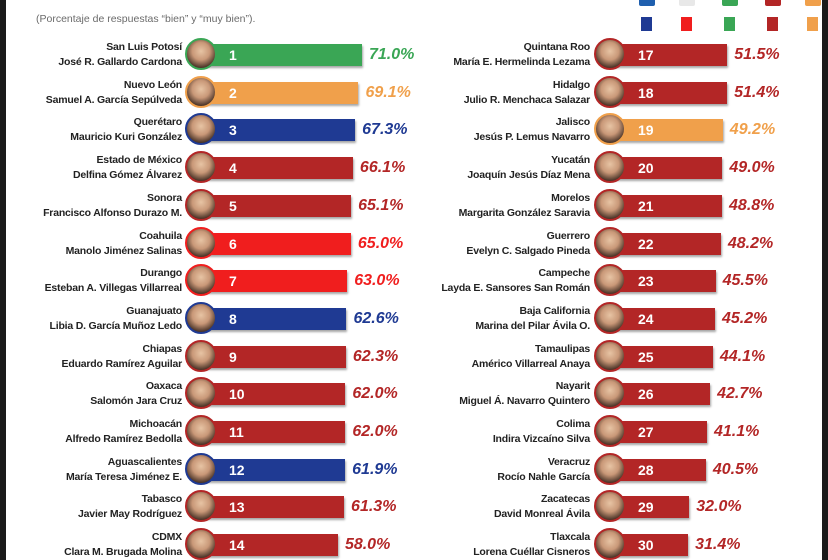 This screenshot has width=828, height=560. Describe the element at coordinates (687, 3) in the screenshot. I see `pri-logo-icon` at that location.